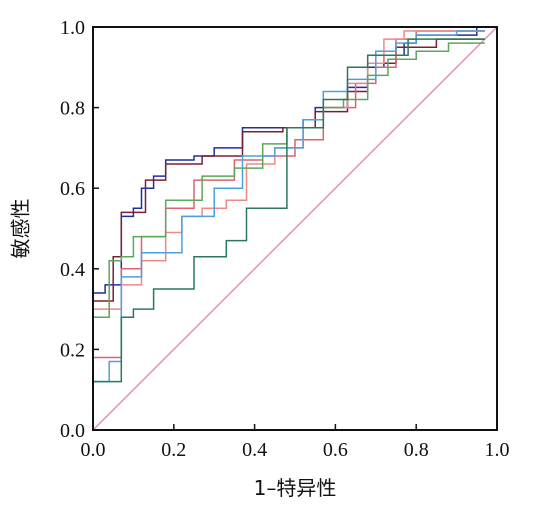  What do you see at coordinates (79, 229) in the screenshot?
I see `y-axis-ticks: 0.0 0.2 0.4 0.6 0.8 1.0` at bounding box center [79, 229].